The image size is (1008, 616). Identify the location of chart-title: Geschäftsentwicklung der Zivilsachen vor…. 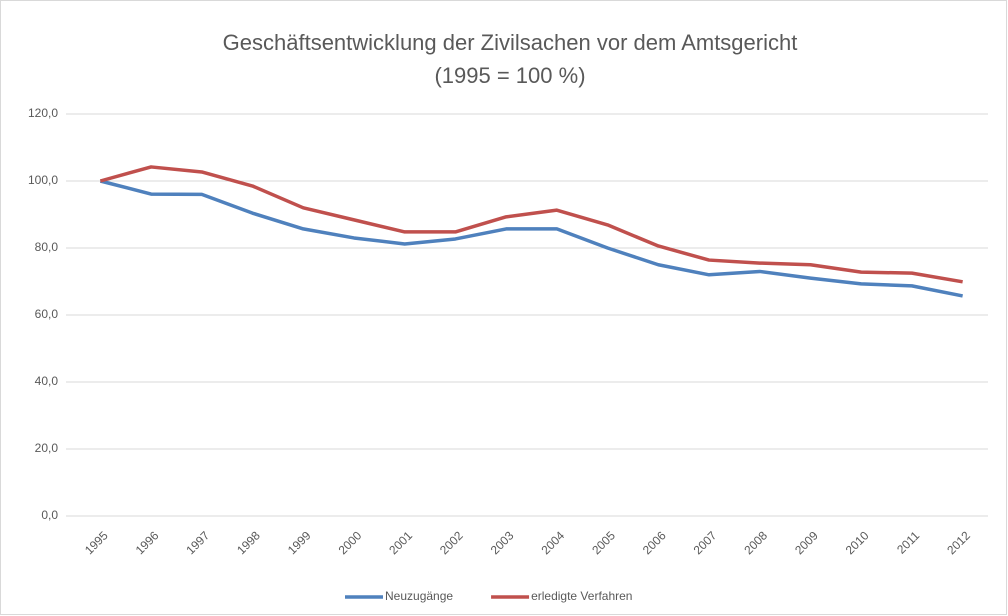
(510, 42).